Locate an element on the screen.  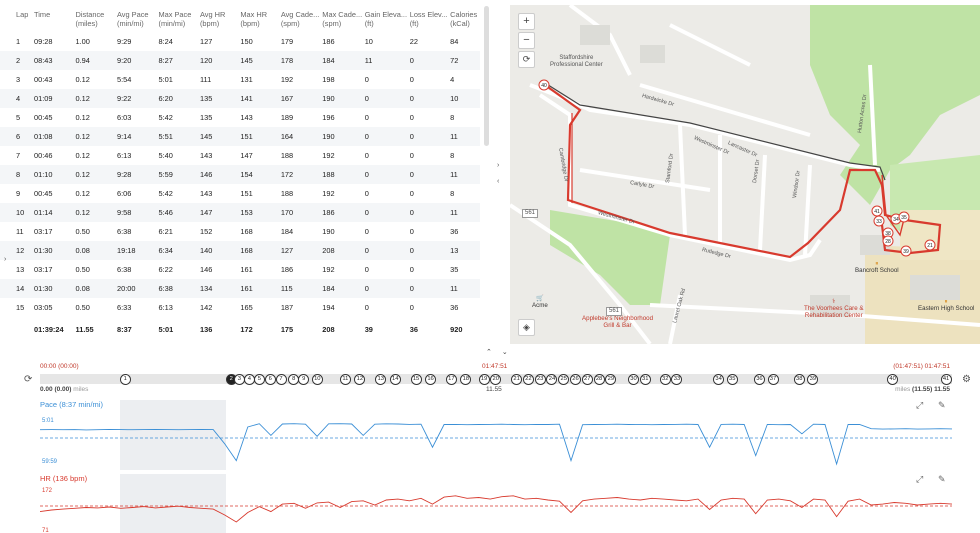
laps-col-header: Avg HR (bpm) is located at coordinates (212, 19).